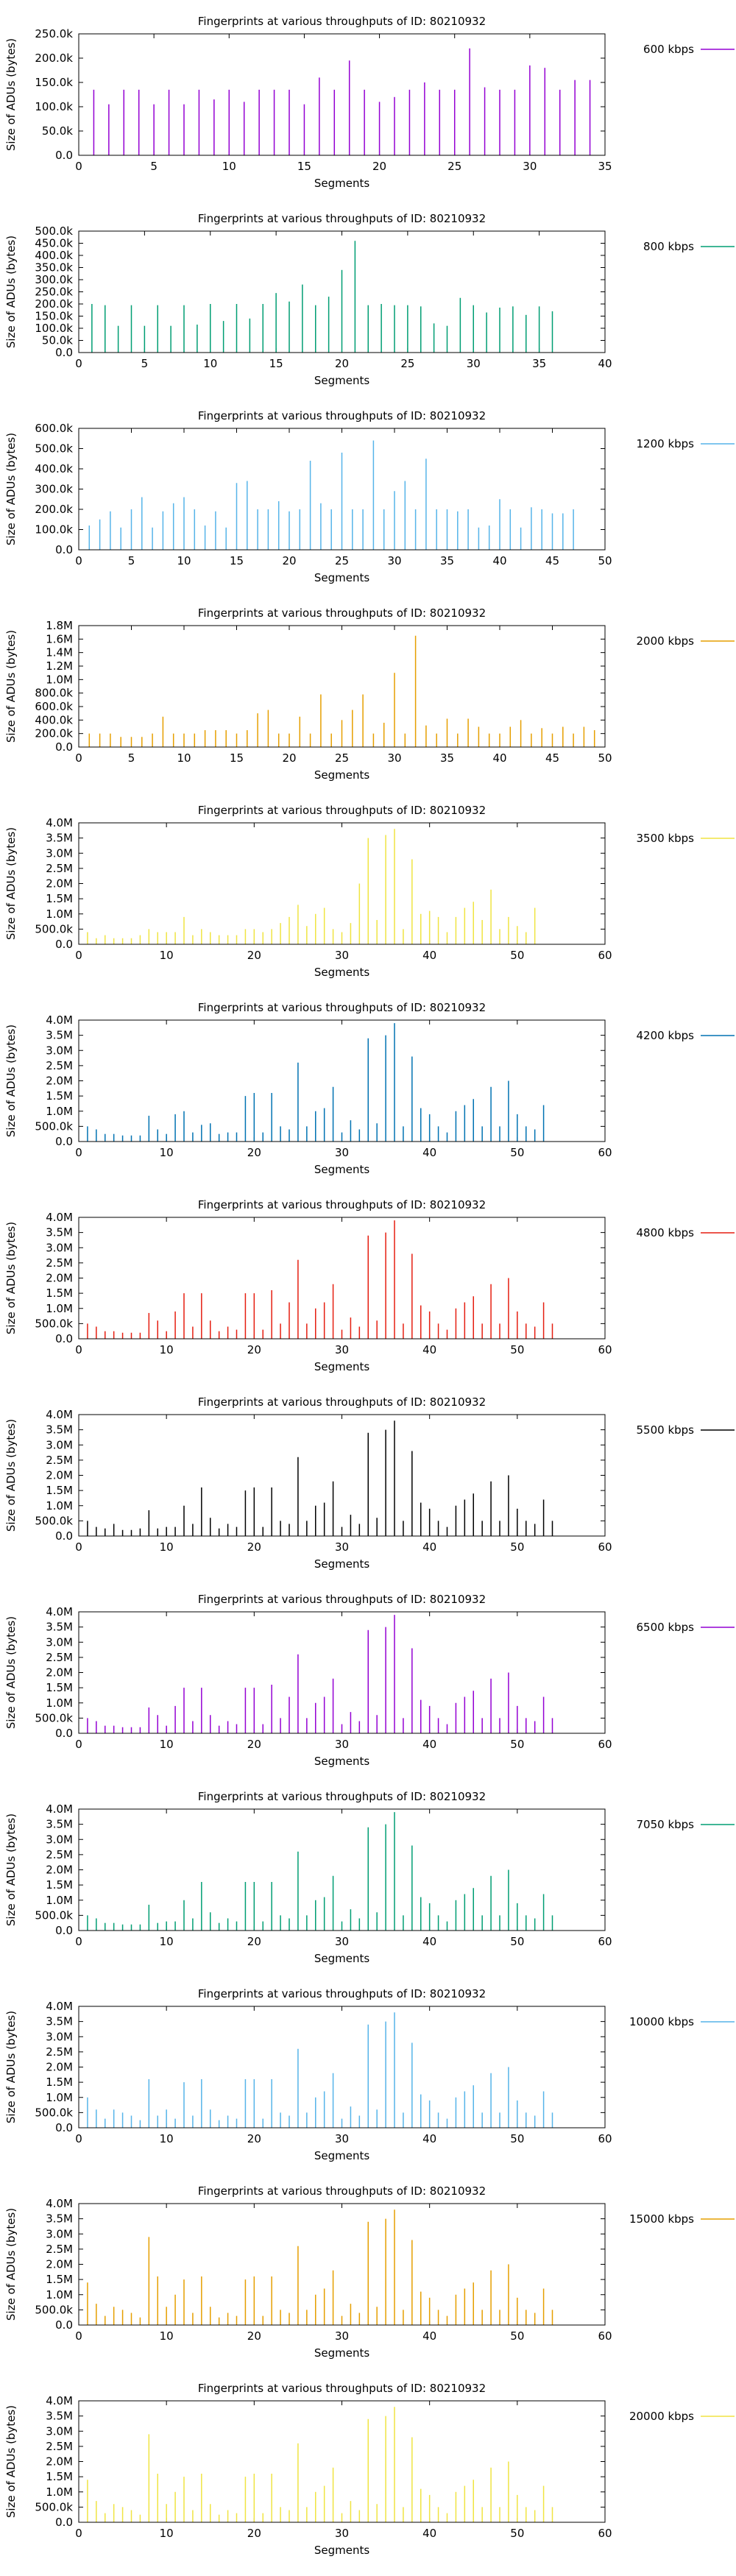 This screenshot has width=736, height=2576. I want to click on y-tick-label: 1.0M, so click(59, 1111).